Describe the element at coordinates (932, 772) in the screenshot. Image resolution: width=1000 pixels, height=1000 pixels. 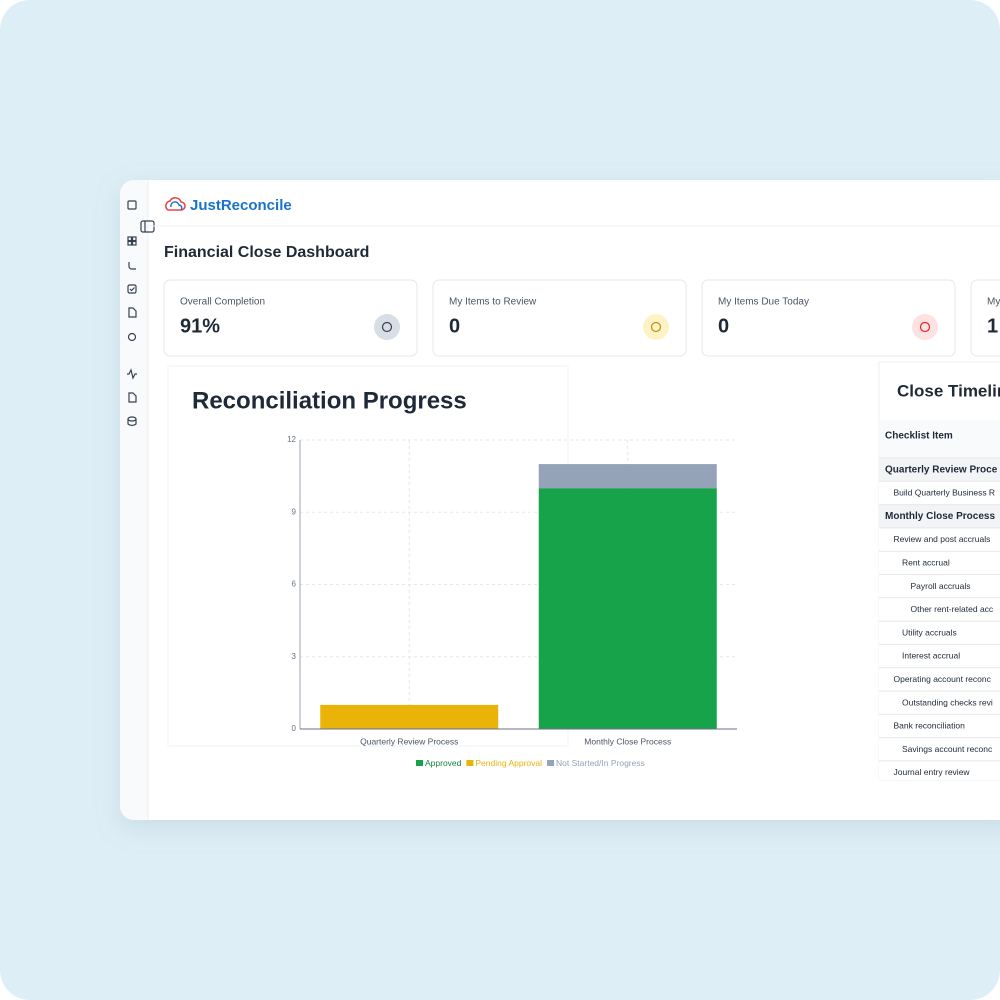
I see `table-cell: Journal entry review` at that location.